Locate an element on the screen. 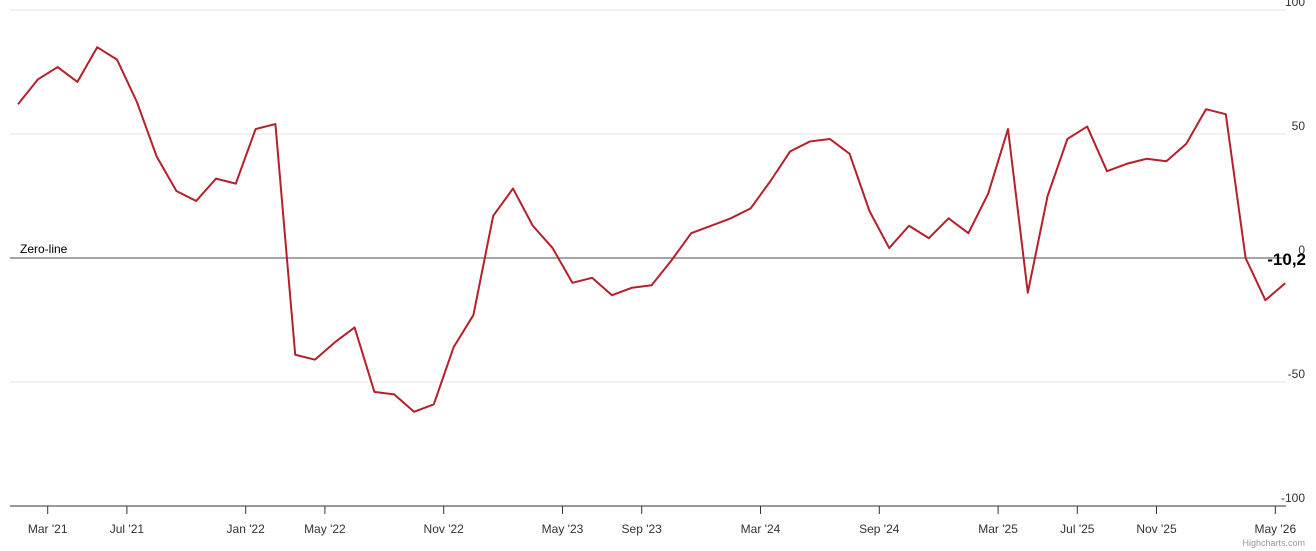 The image size is (1316, 551). x-tick-label: Mar '21 is located at coordinates (48, 529).